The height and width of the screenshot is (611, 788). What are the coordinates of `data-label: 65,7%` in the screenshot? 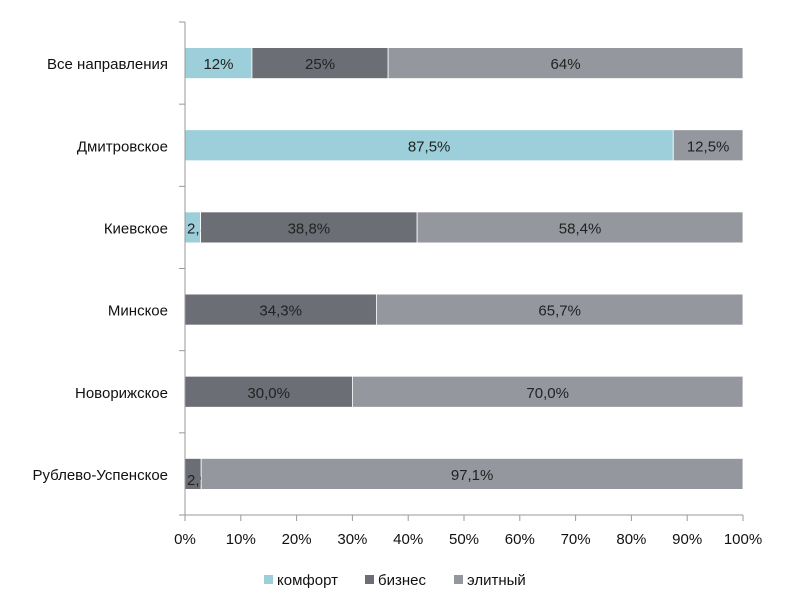 It's located at (559, 311).